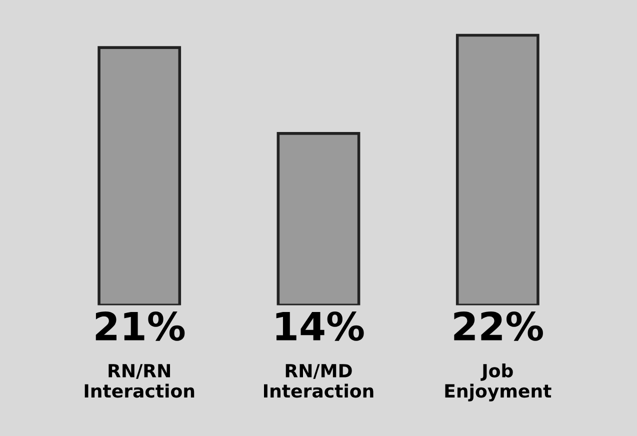  What do you see at coordinates (319, 381) in the screenshot?
I see `x-tick-label: RN/MD Interaction` at bounding box center [319, 381].